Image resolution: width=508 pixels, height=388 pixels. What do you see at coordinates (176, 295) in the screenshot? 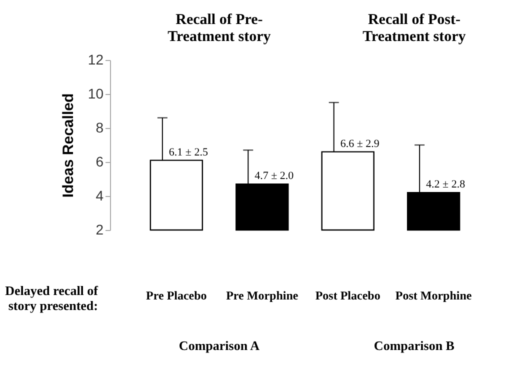
I see `x-tick-label: Pre Placebo` at bounding box center [176, 295].